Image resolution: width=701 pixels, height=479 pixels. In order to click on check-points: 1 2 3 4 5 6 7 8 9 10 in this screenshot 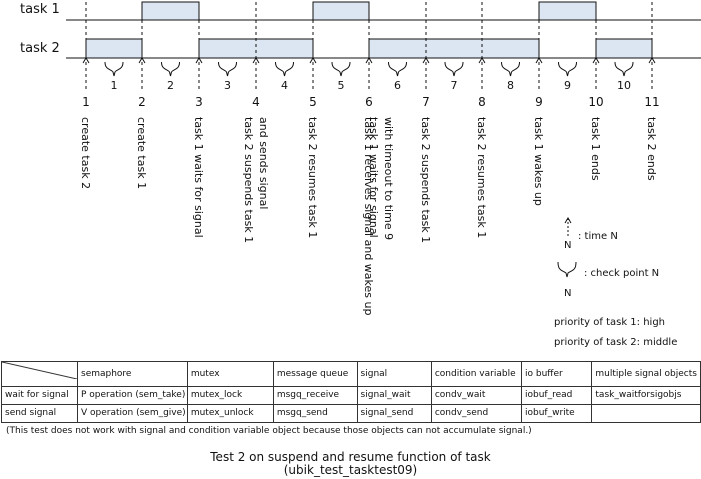, I will do `click(369, 76)`.